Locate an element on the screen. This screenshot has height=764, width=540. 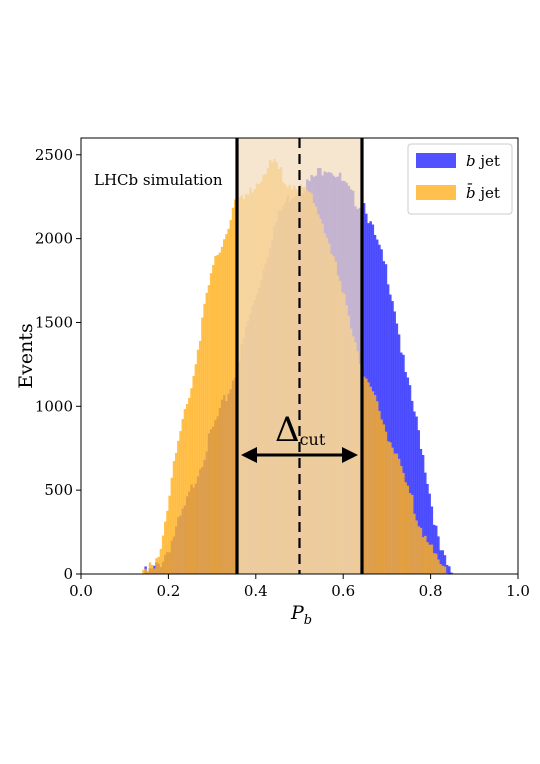
x-tick-label: 1.0 is located at coordinates (518, 591).